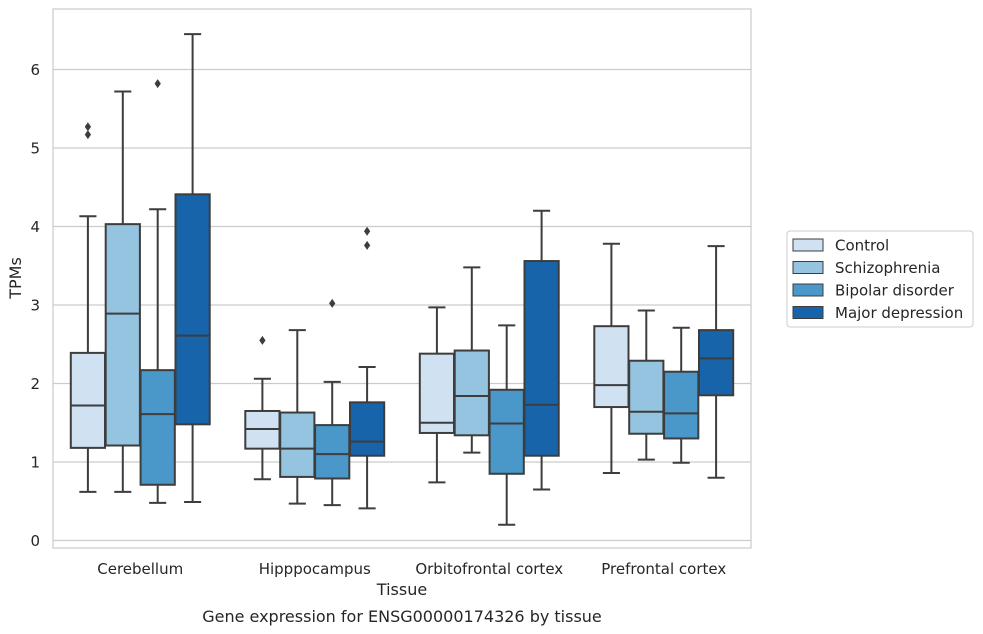 The height and width of the screenshot is (634, 983). I want to click on x-tick-label: Cerebellum, so click(140, 569).